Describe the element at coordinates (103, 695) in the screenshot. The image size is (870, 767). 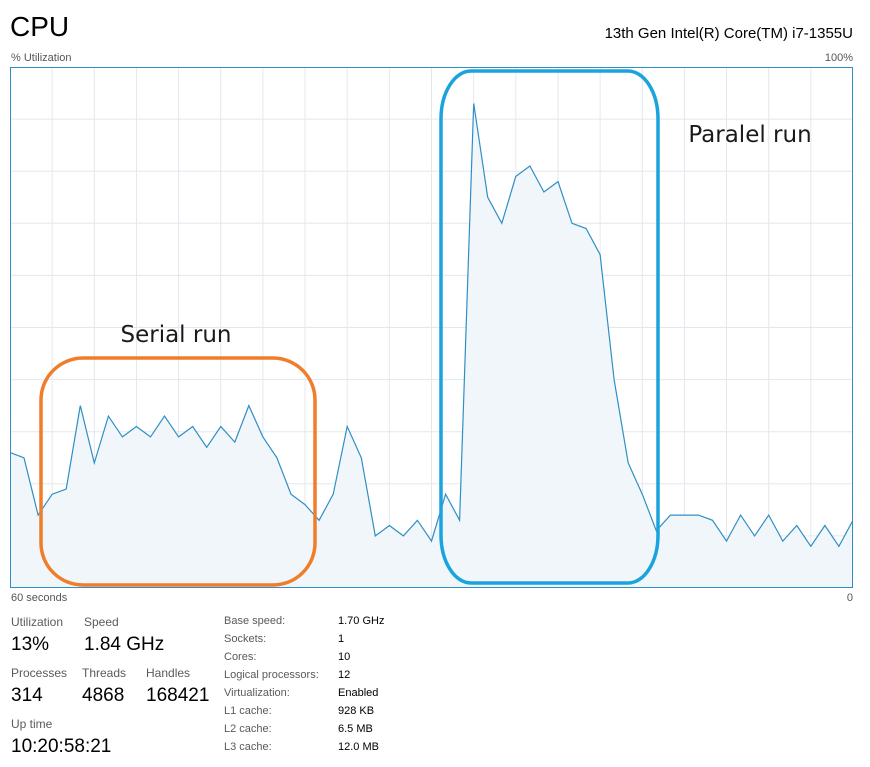
I see `threads-value: 4868` at that location.